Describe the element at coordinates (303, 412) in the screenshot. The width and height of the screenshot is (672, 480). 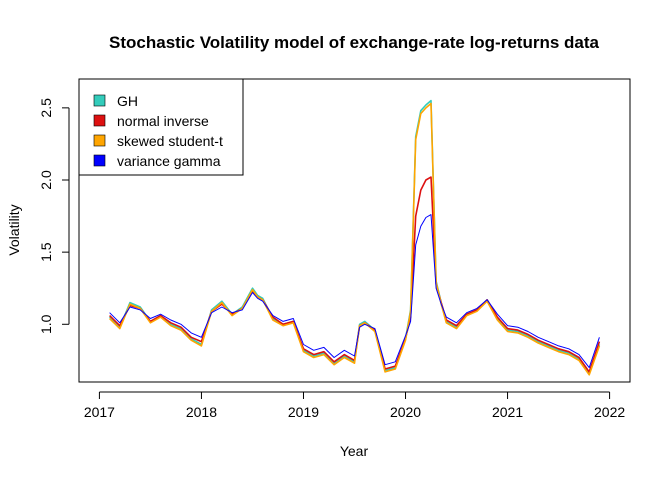
I see `x-tick-label: 2019` at that location.